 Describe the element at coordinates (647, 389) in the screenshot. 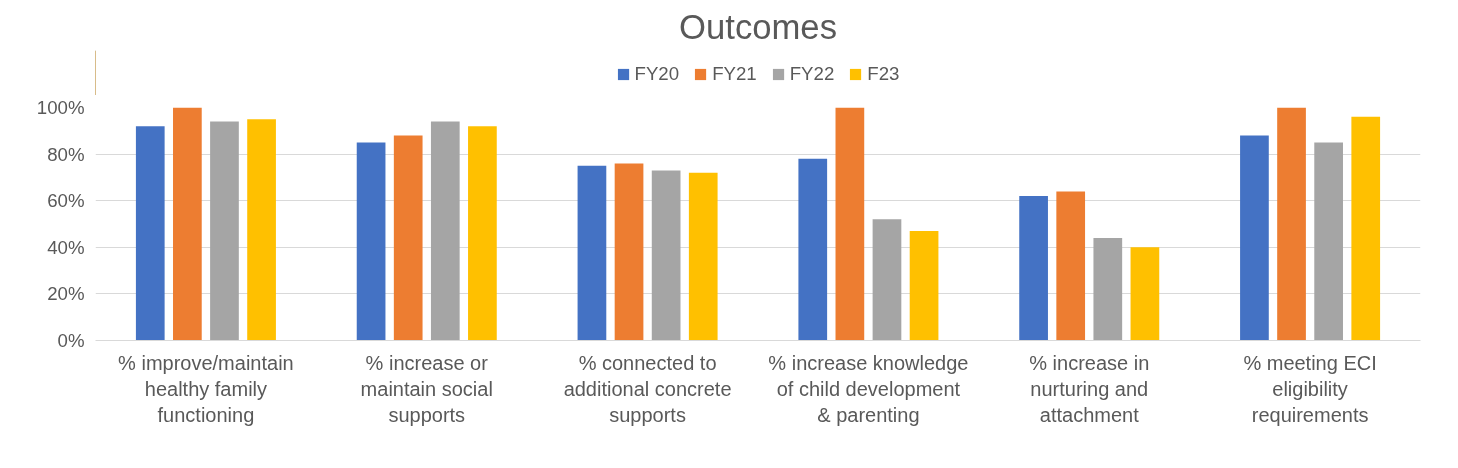

I see `x-tick-label: % connected to additional concrete supports` at that location.